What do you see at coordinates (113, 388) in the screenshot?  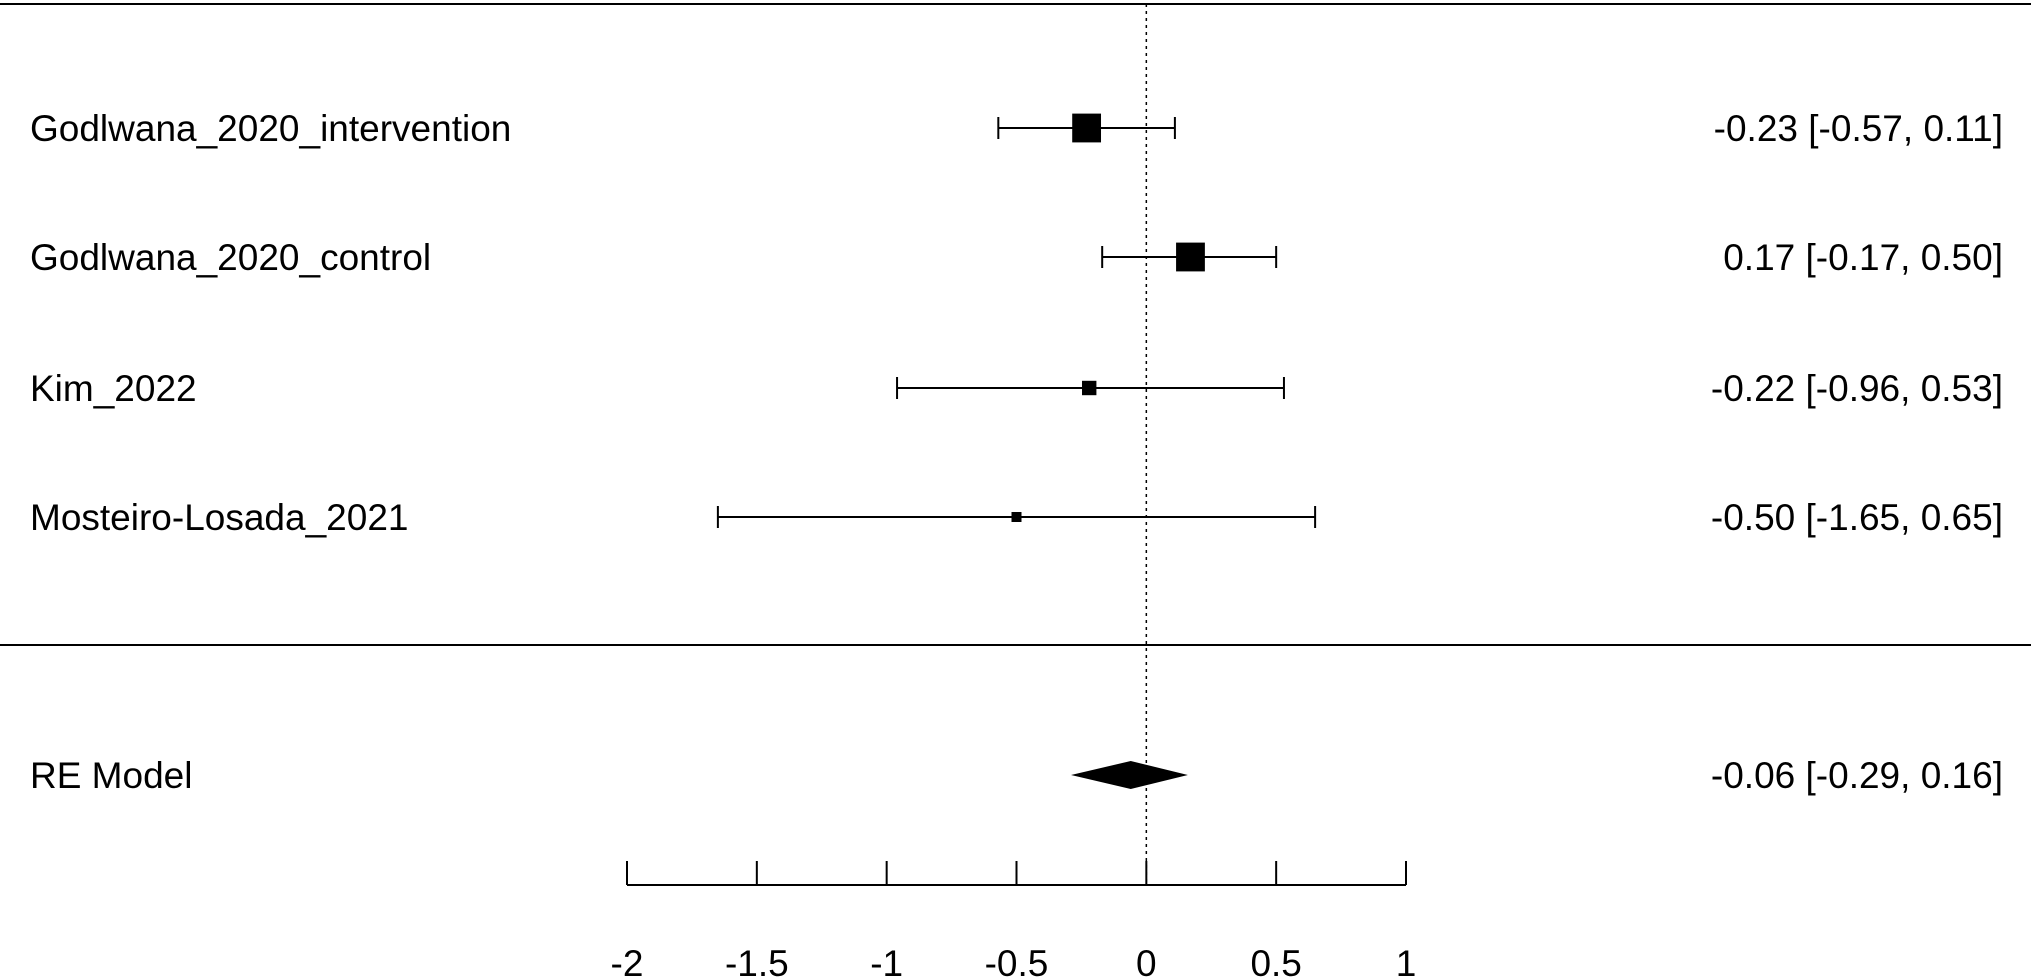 I see `study-label: Kim_2022` at bounding box center [113, 388].